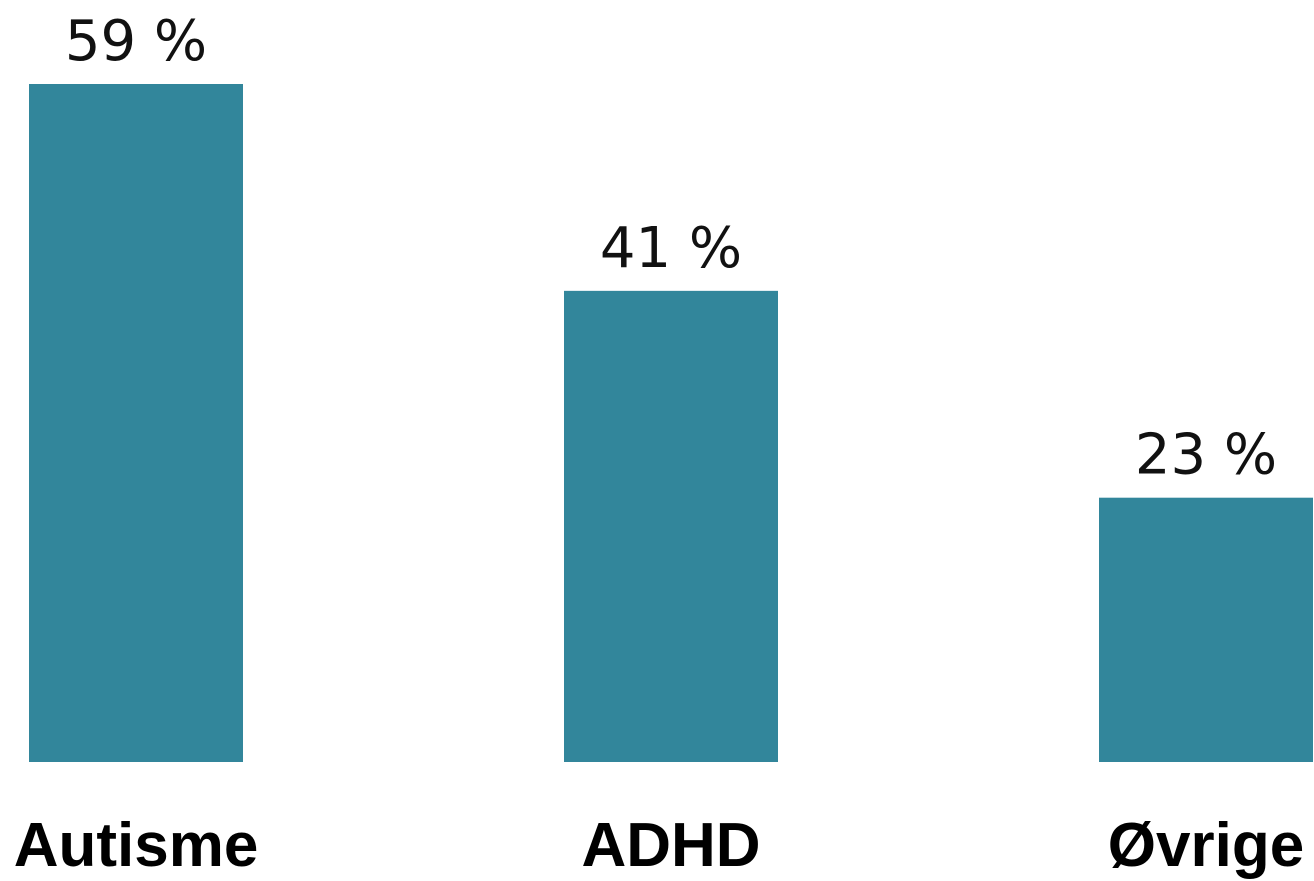 Image resolution: width=1314 pixels, height=881 pixels. I want to click on value-label: 59 %, so click(136, 41).